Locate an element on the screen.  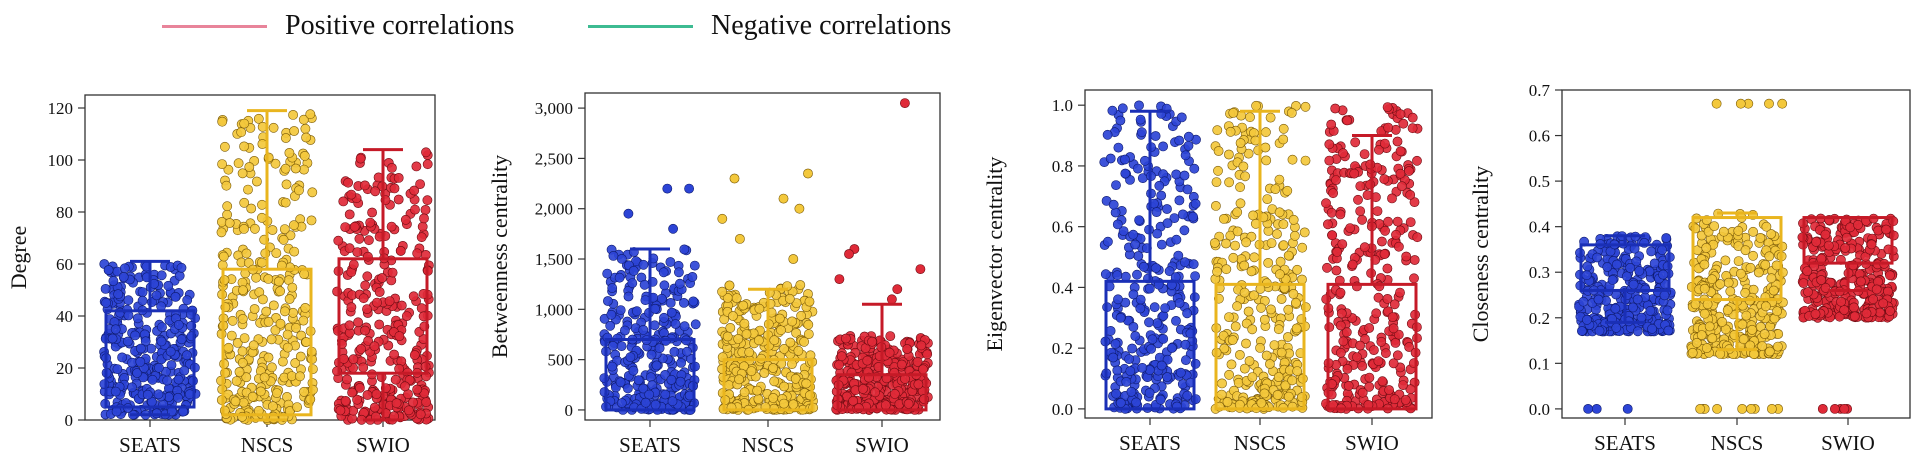
x-tick-label: SEATS is located at coordinates (1625, 443).